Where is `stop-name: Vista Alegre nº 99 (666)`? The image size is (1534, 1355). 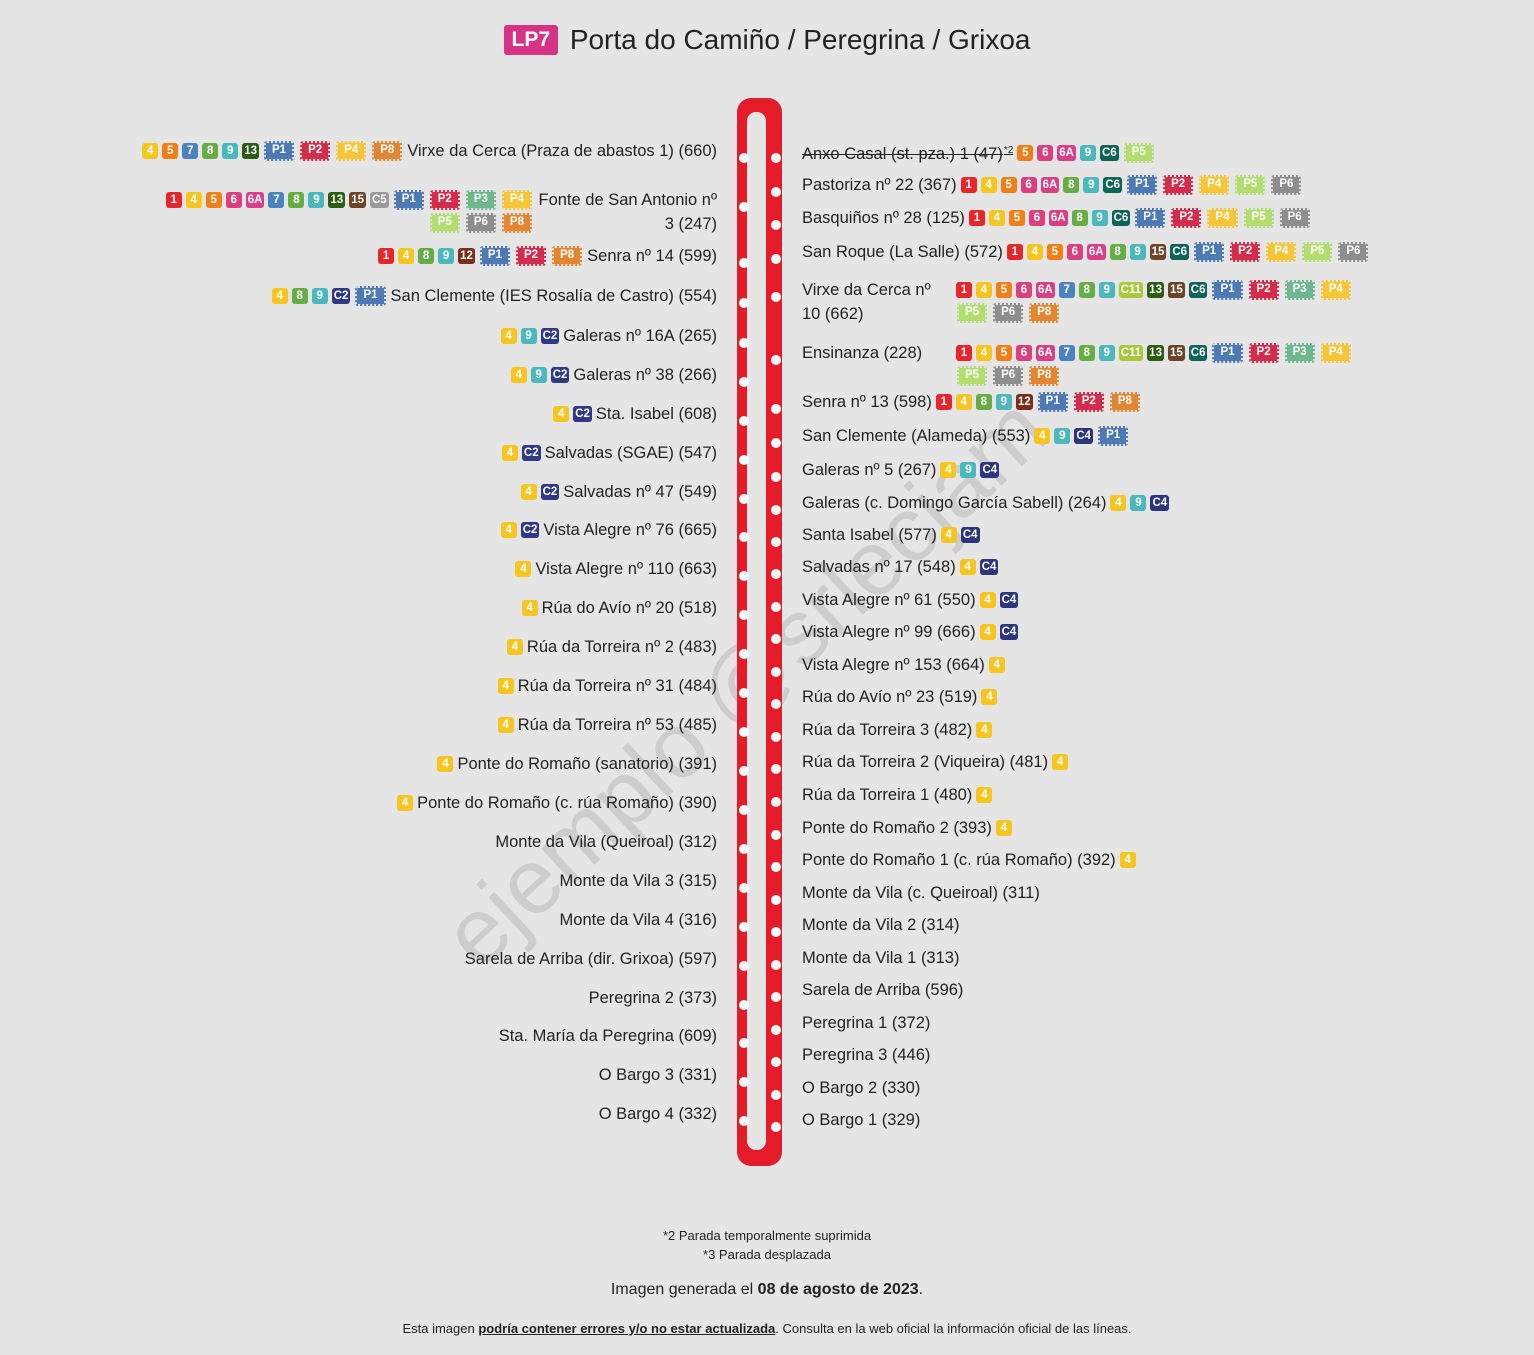 stop-name: Vista Alegre nº 99 (666) is located at coordinates (889, 632).